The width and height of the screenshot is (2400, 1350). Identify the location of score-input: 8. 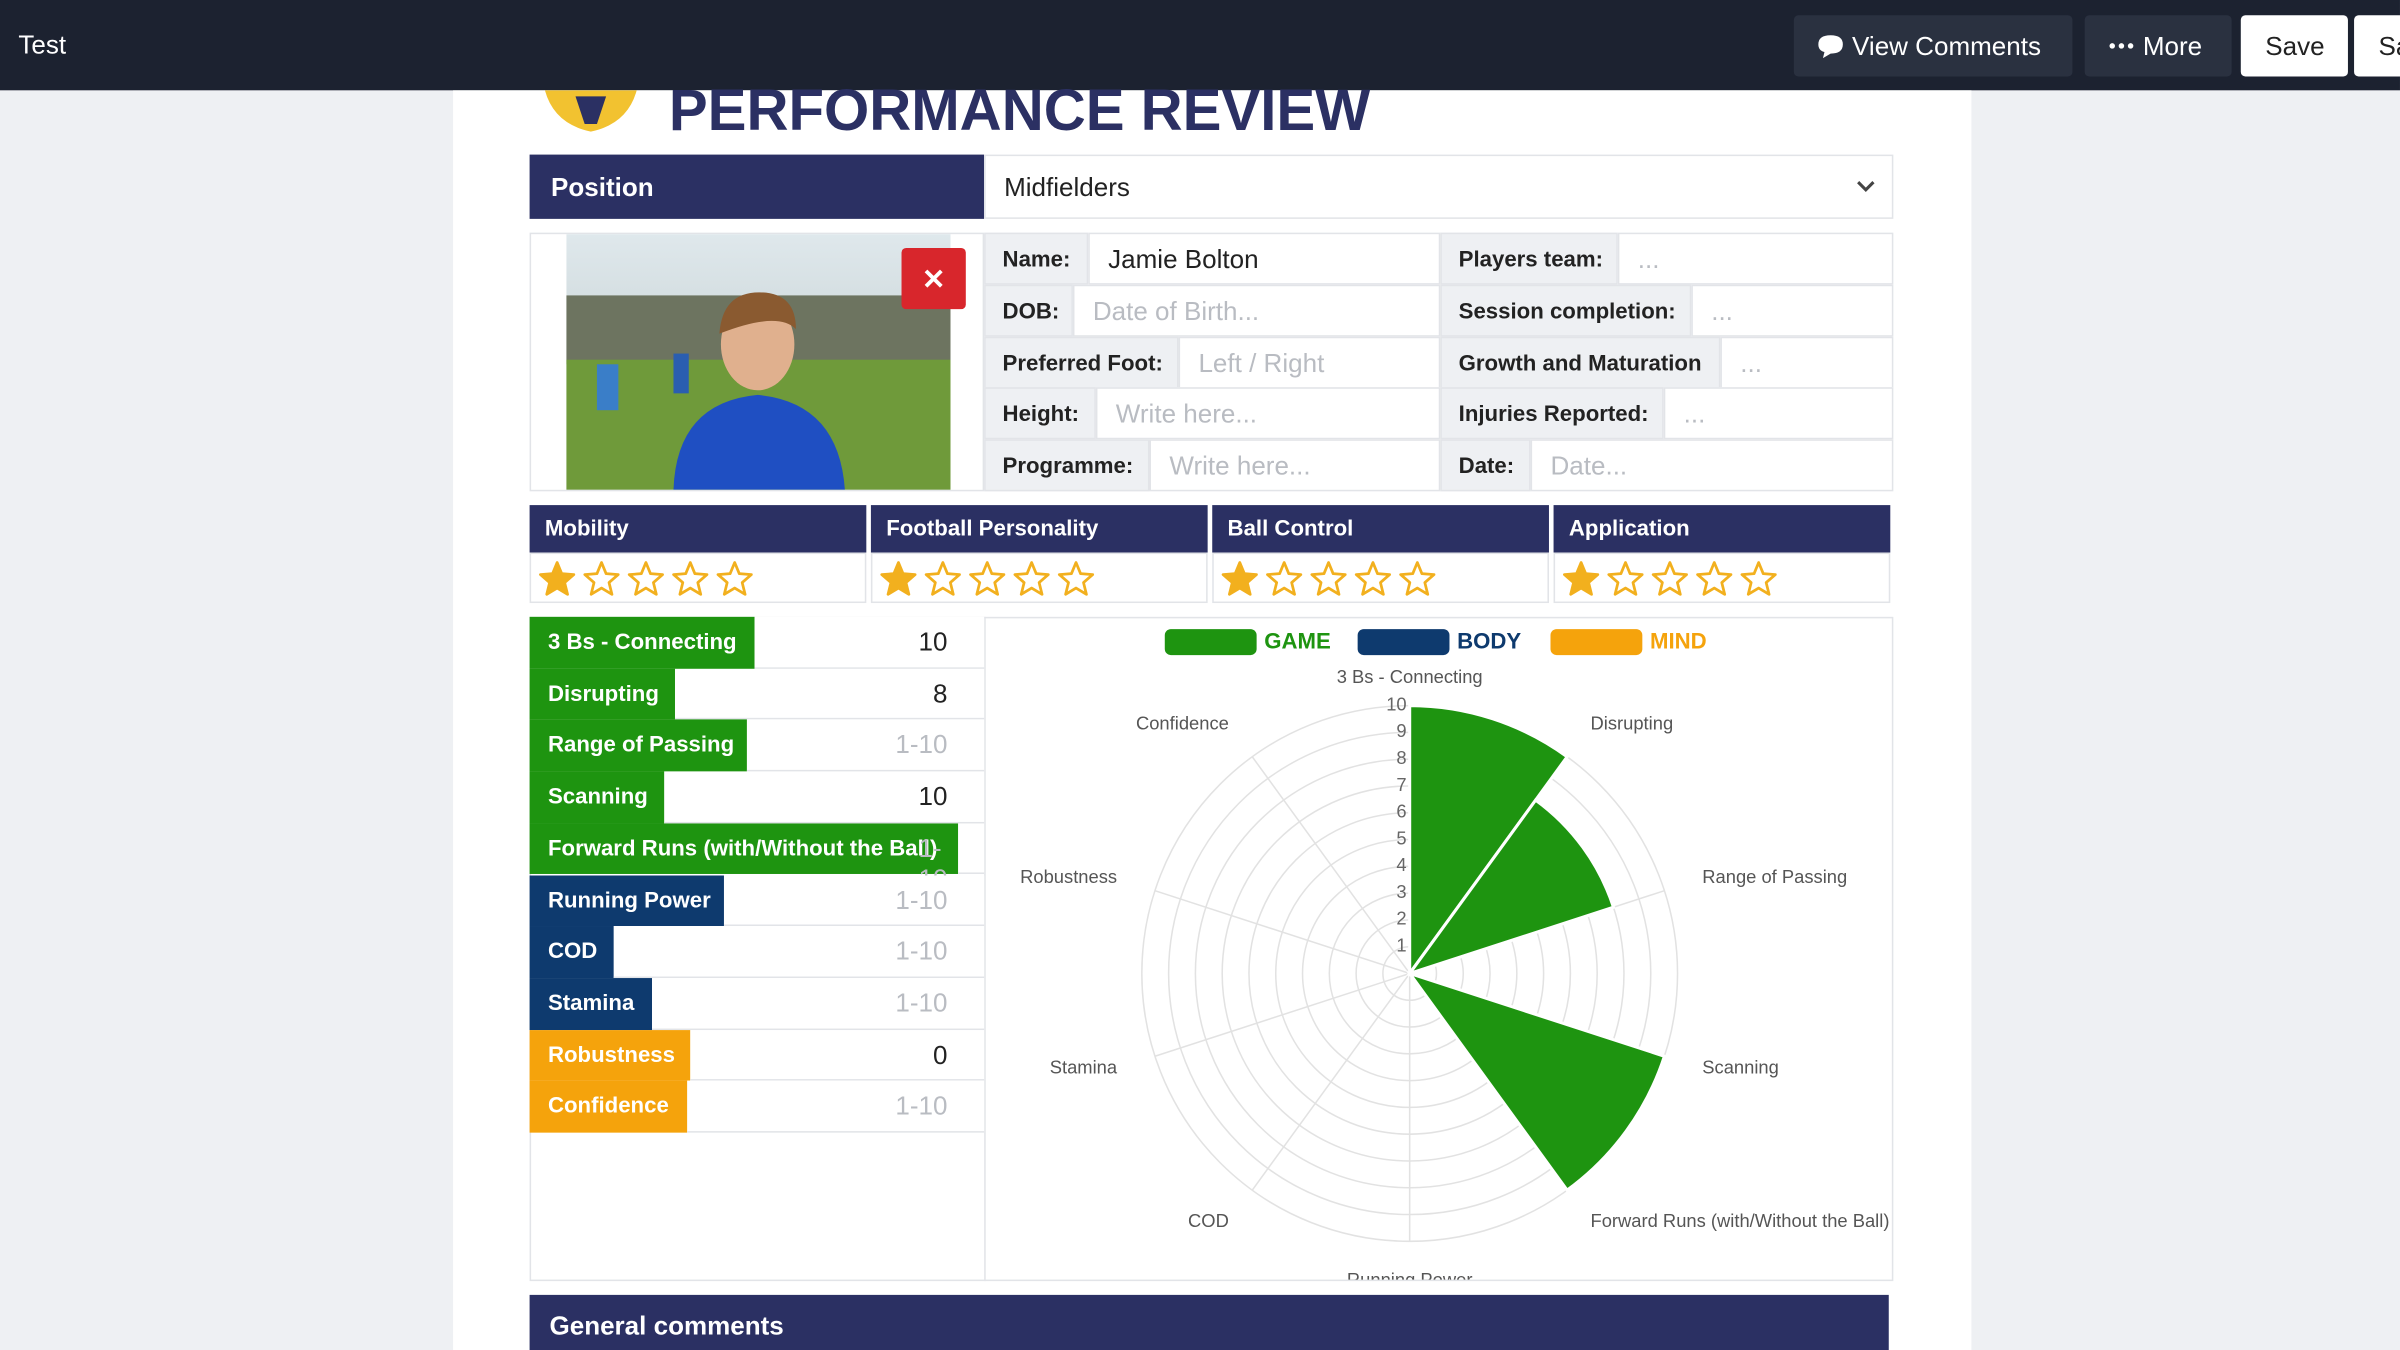
(829, 694).